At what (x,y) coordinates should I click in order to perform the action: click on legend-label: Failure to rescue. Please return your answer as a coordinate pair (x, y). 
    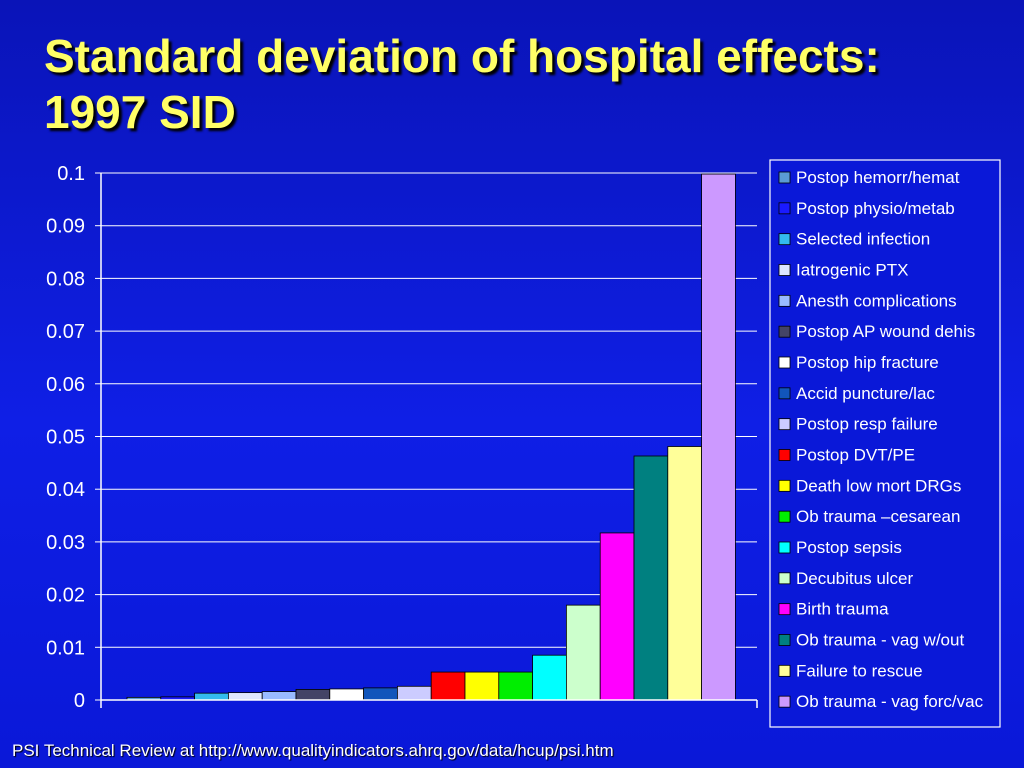
    Looking at the image, I should click on (859, 670).